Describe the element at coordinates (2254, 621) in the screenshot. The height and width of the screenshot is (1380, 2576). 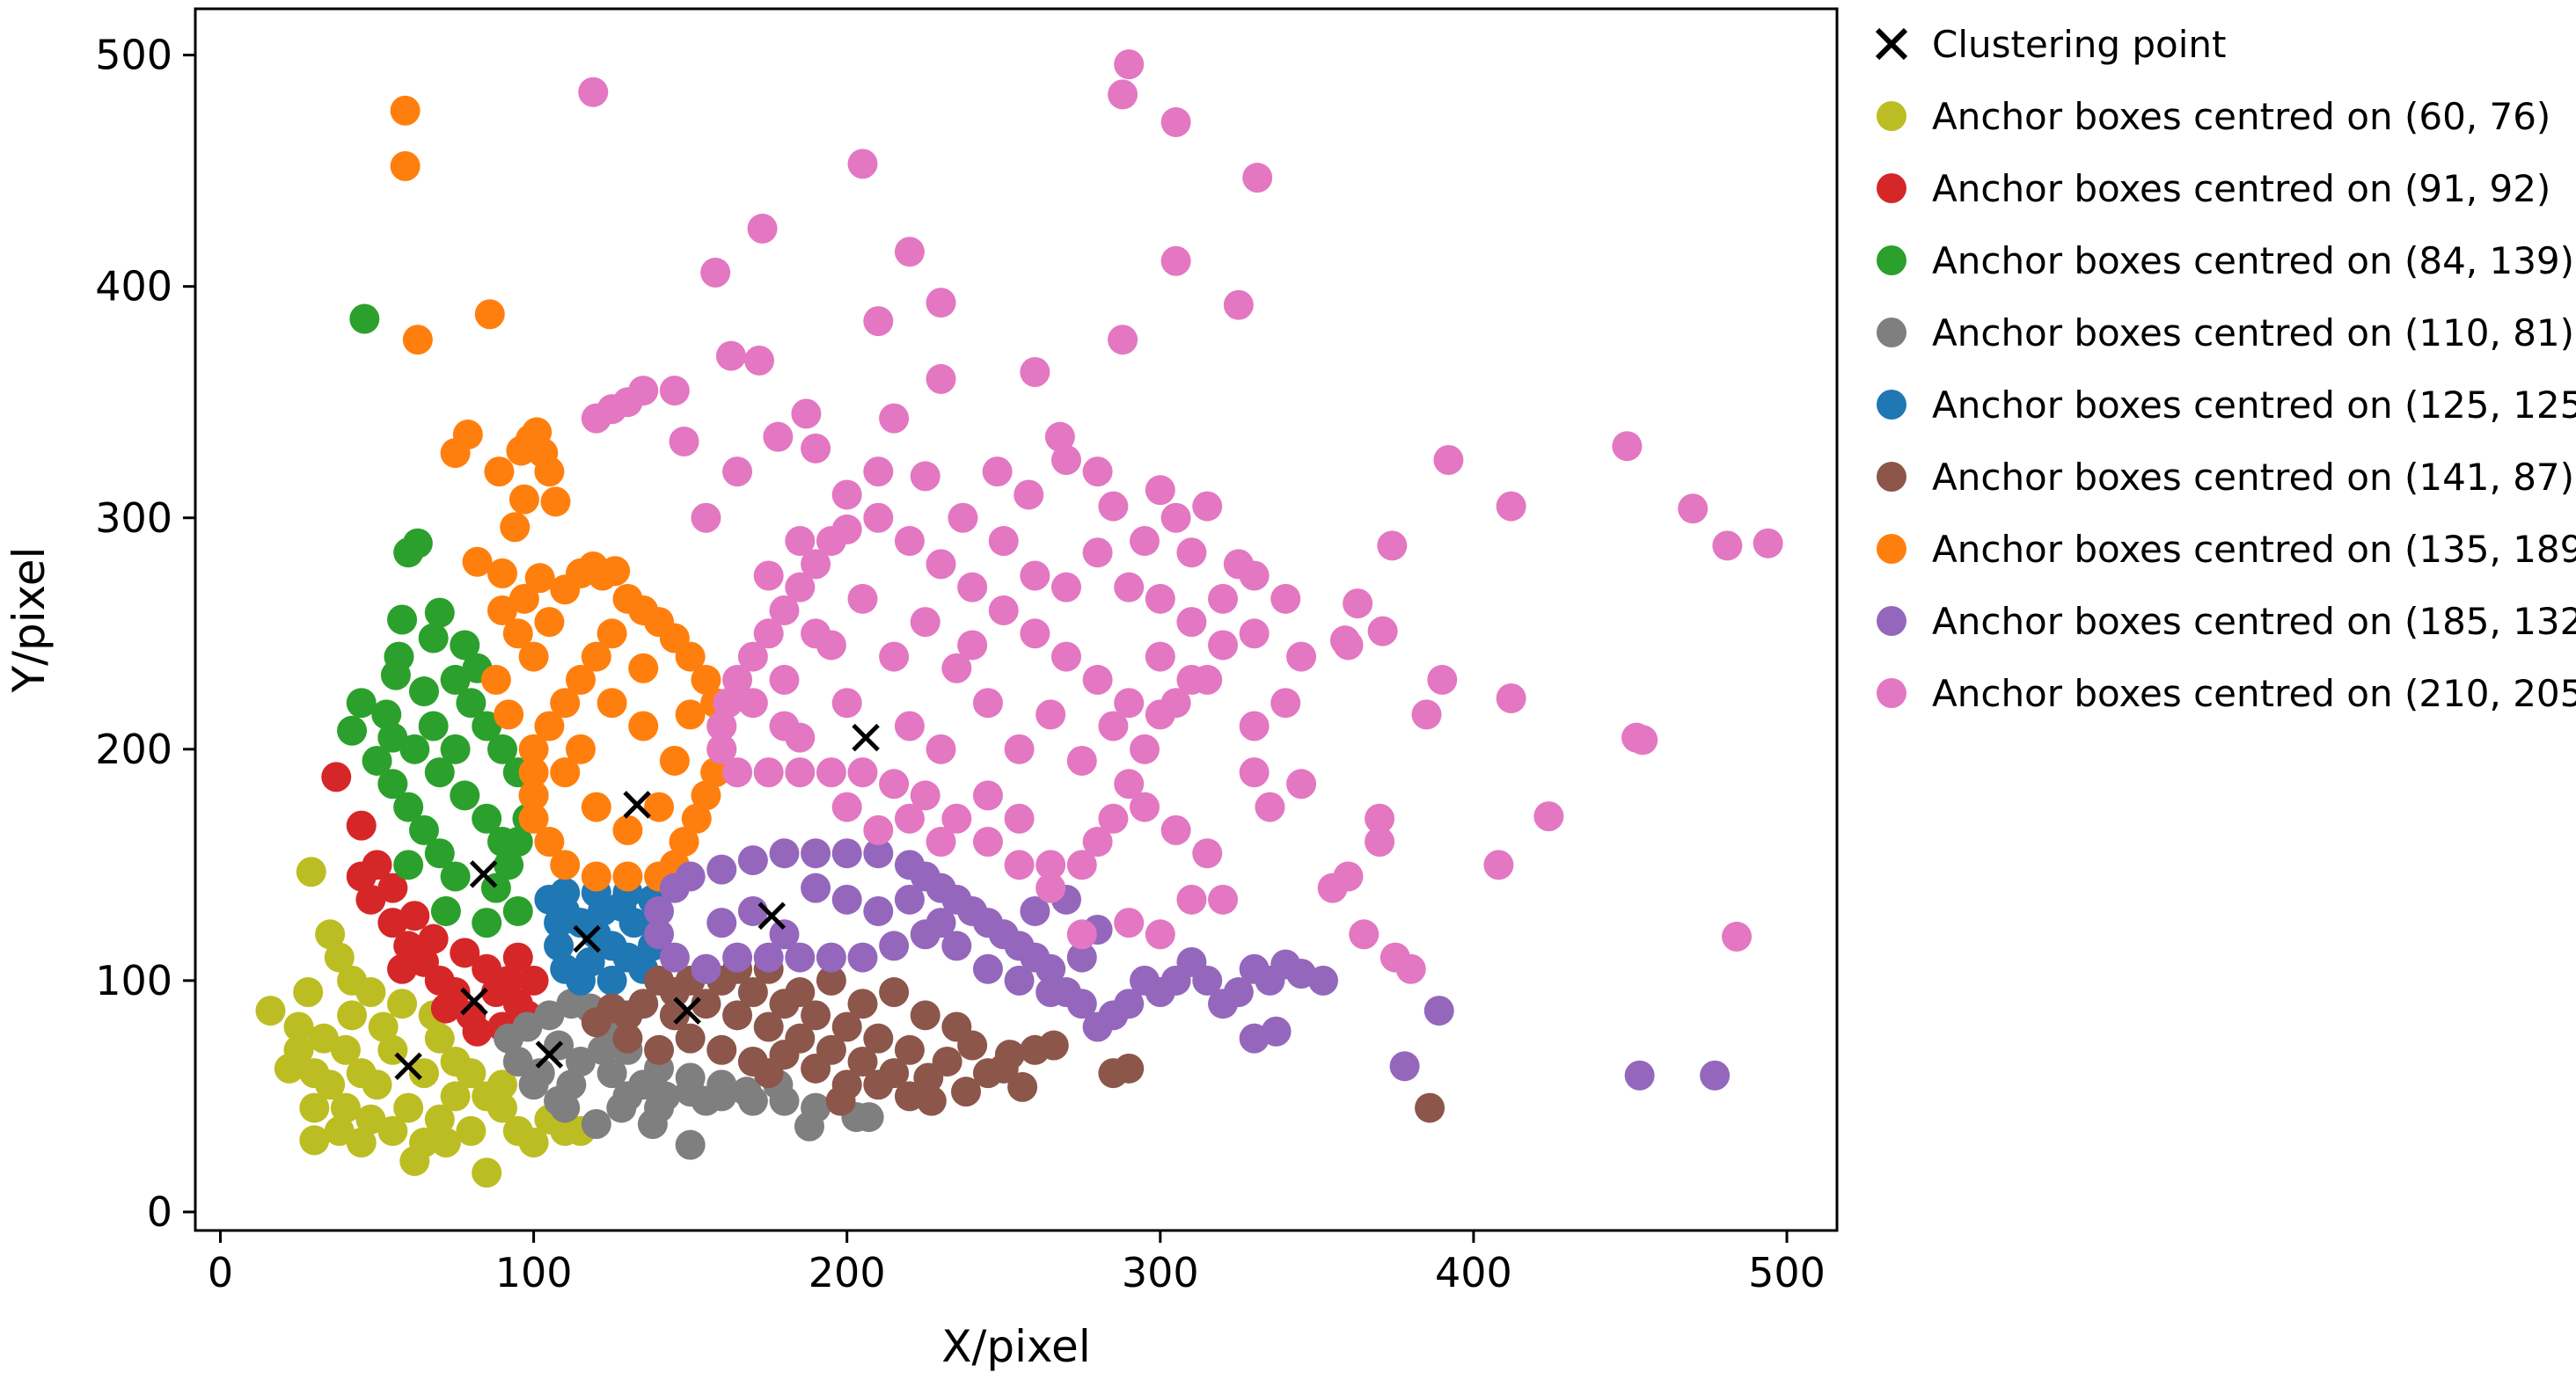
I see `legend-label: Anchor boxes centred on (185, 132)` at that location.